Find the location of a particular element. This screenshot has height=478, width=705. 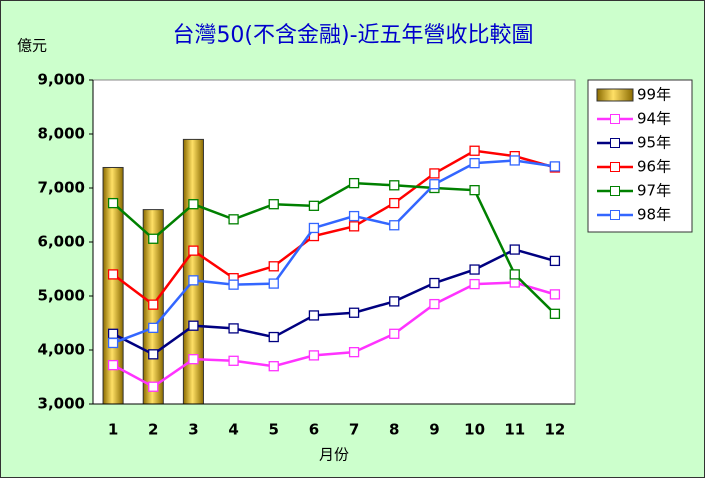

legend-label: 97年 is located at coordinates (654, 191).